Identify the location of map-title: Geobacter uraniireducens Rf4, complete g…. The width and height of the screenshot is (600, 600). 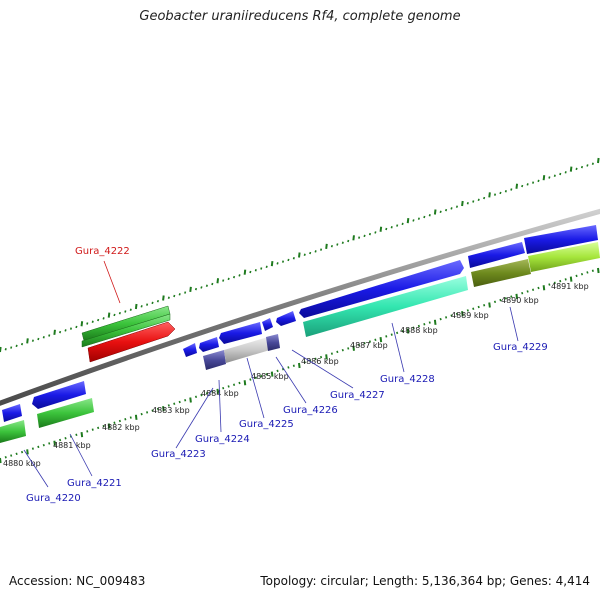
(300, 16).